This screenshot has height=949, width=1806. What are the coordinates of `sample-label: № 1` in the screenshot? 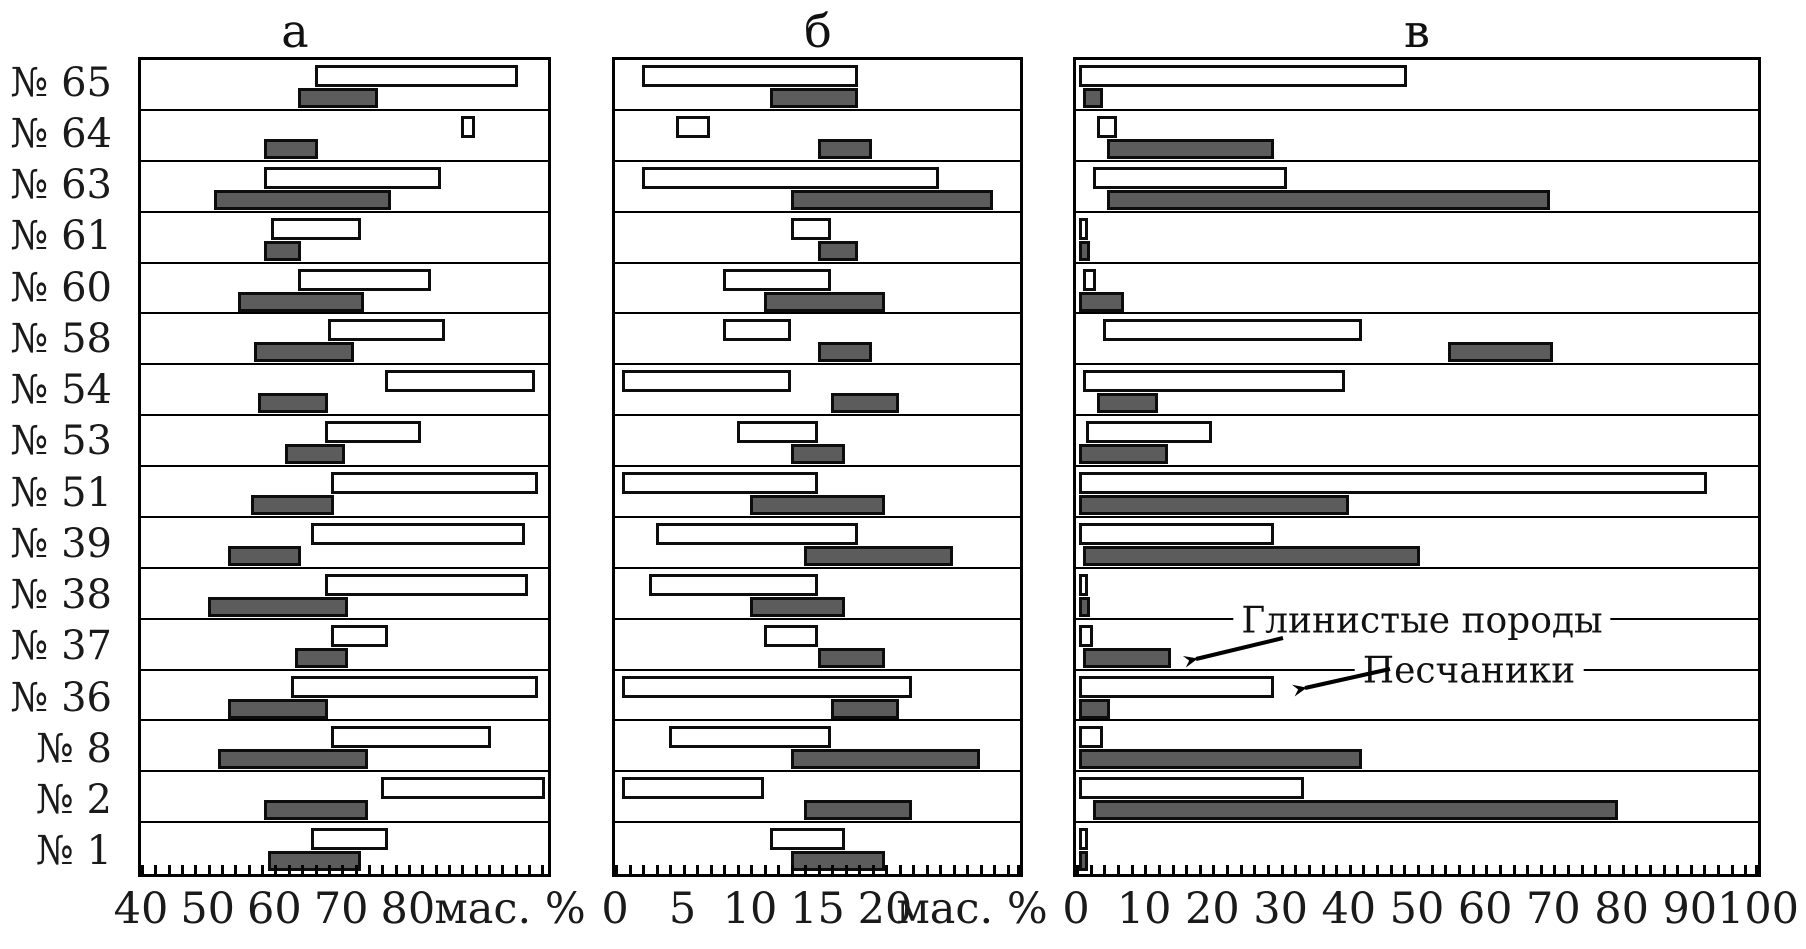 It's located at (73, 851).